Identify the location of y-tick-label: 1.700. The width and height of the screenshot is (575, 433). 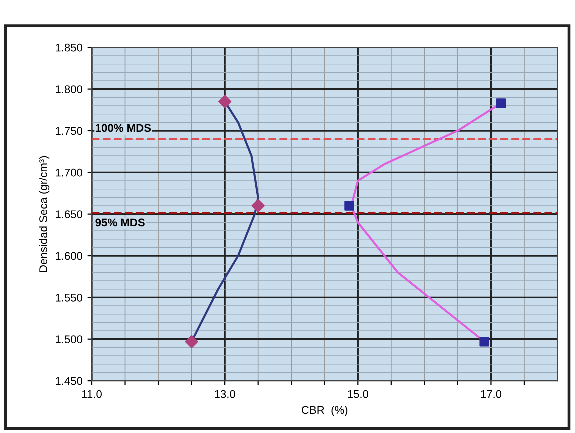
(69, 172).